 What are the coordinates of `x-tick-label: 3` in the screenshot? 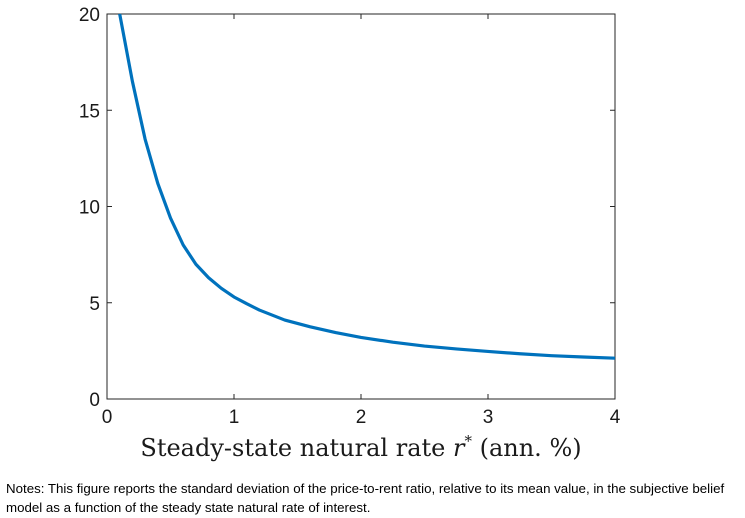 It's located at (488, 417).